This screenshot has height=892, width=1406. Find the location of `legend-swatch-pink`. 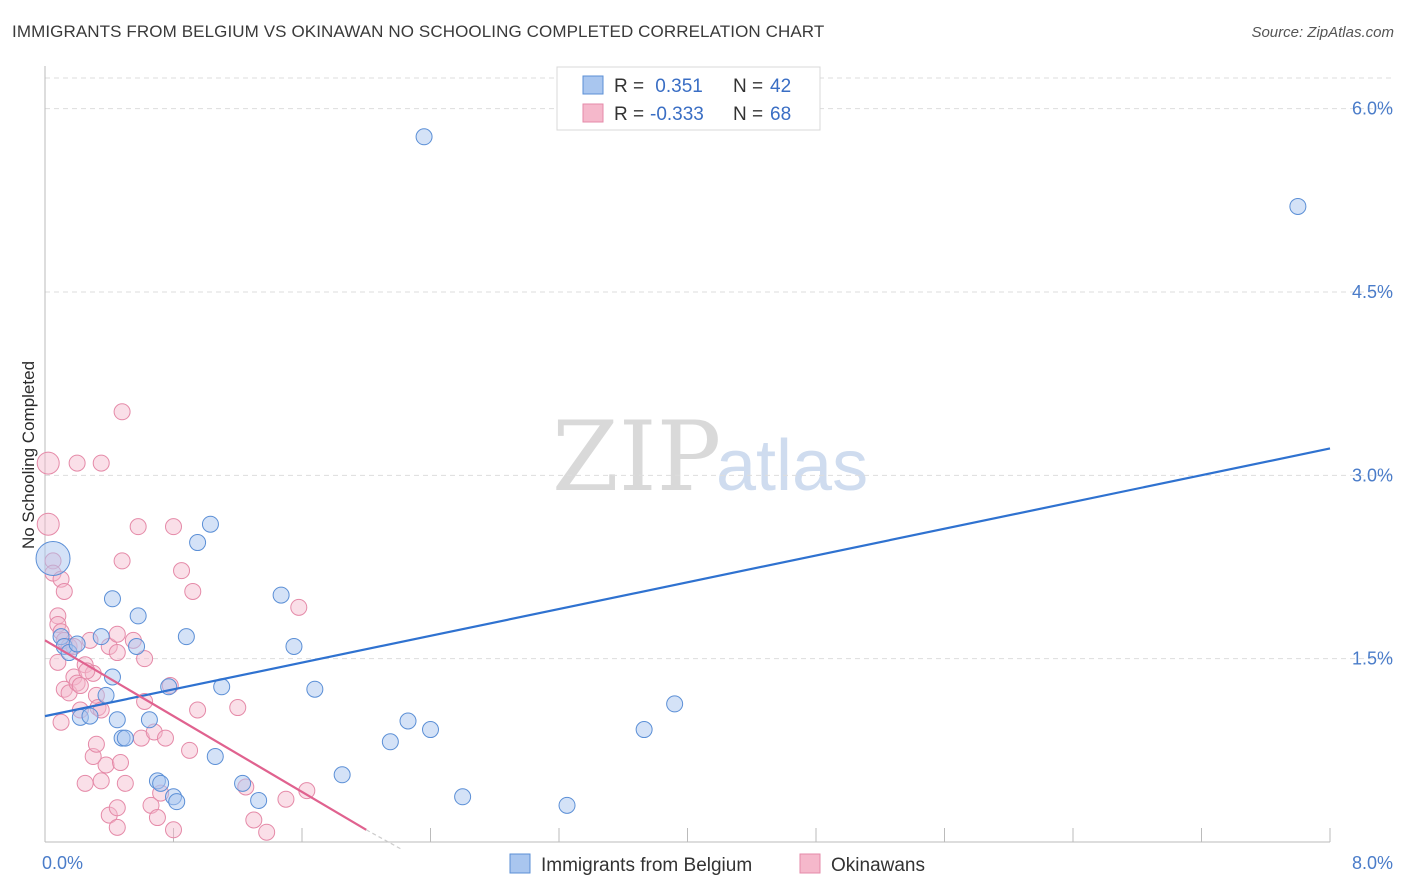

legend-swatch-pink is located at coordinates (593, 113).